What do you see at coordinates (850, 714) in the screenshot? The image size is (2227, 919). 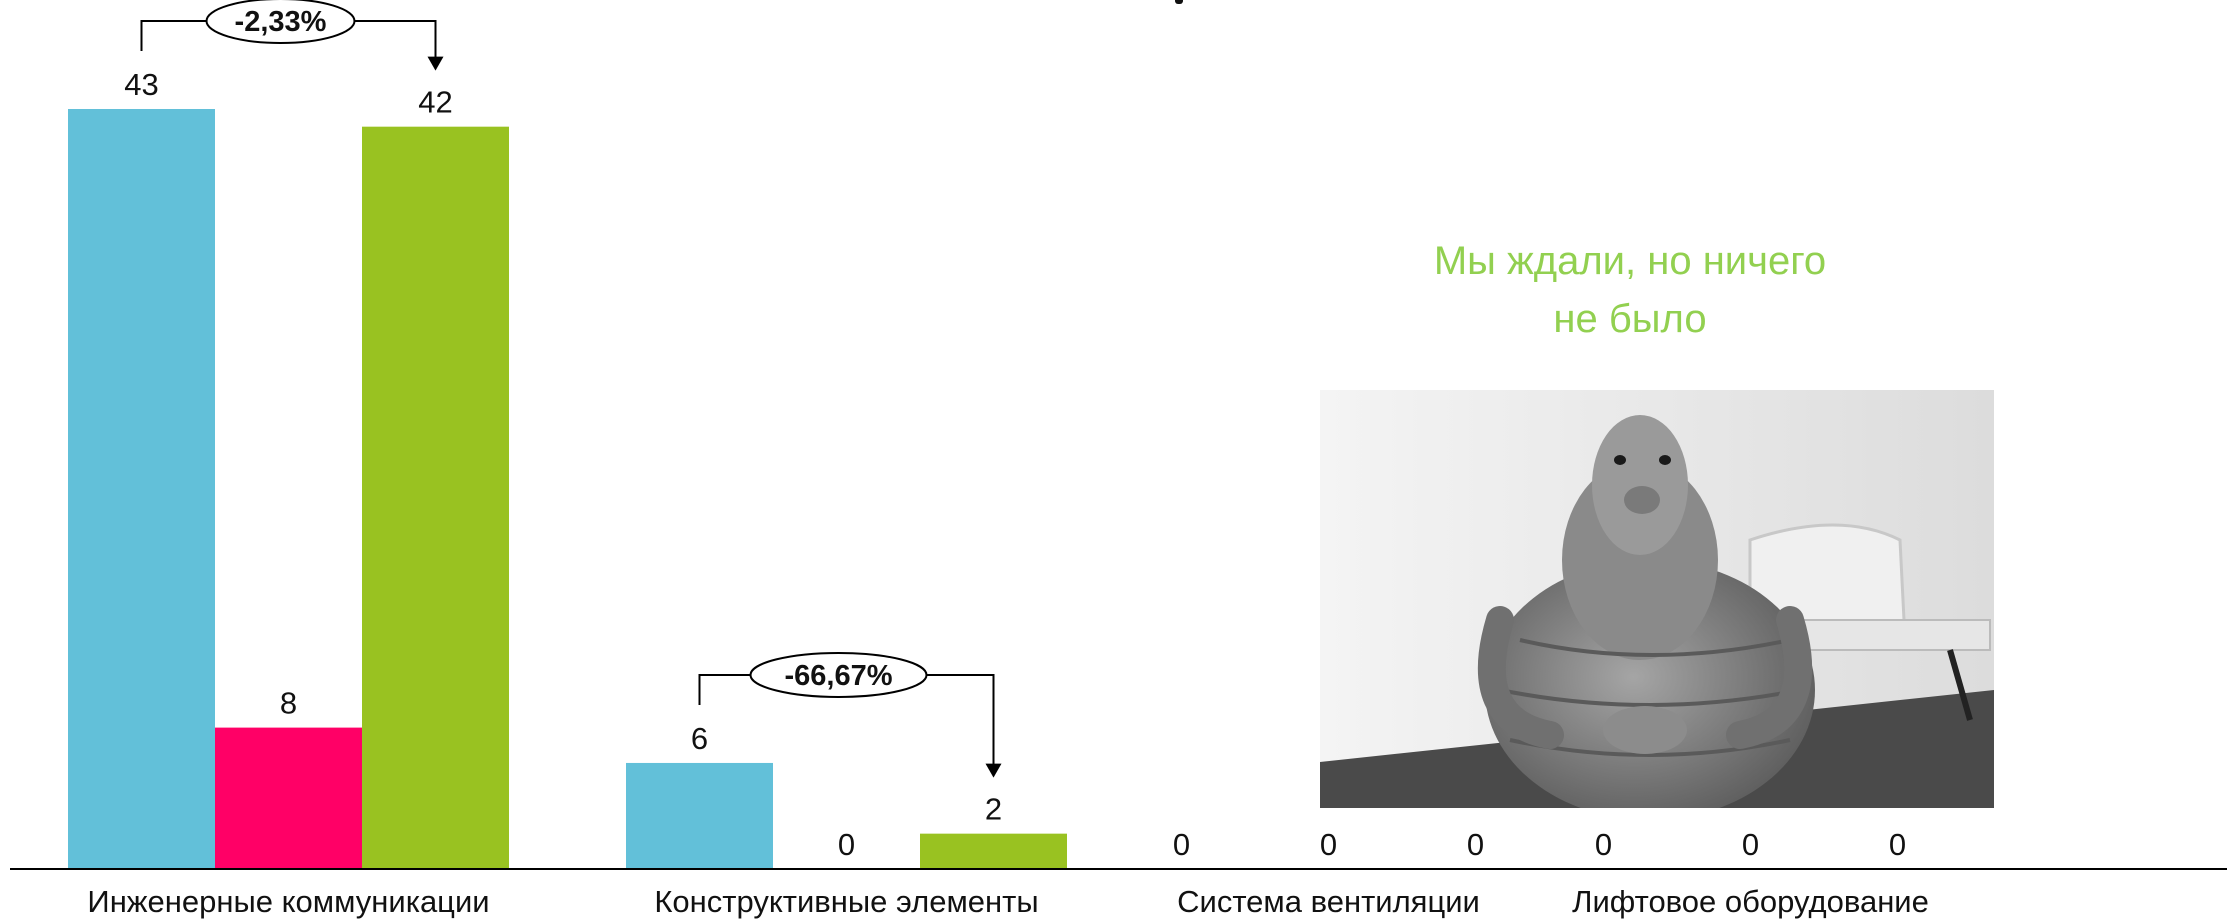 I see `change-annotation-1: -66,67%` at bounding box center [850, 714].